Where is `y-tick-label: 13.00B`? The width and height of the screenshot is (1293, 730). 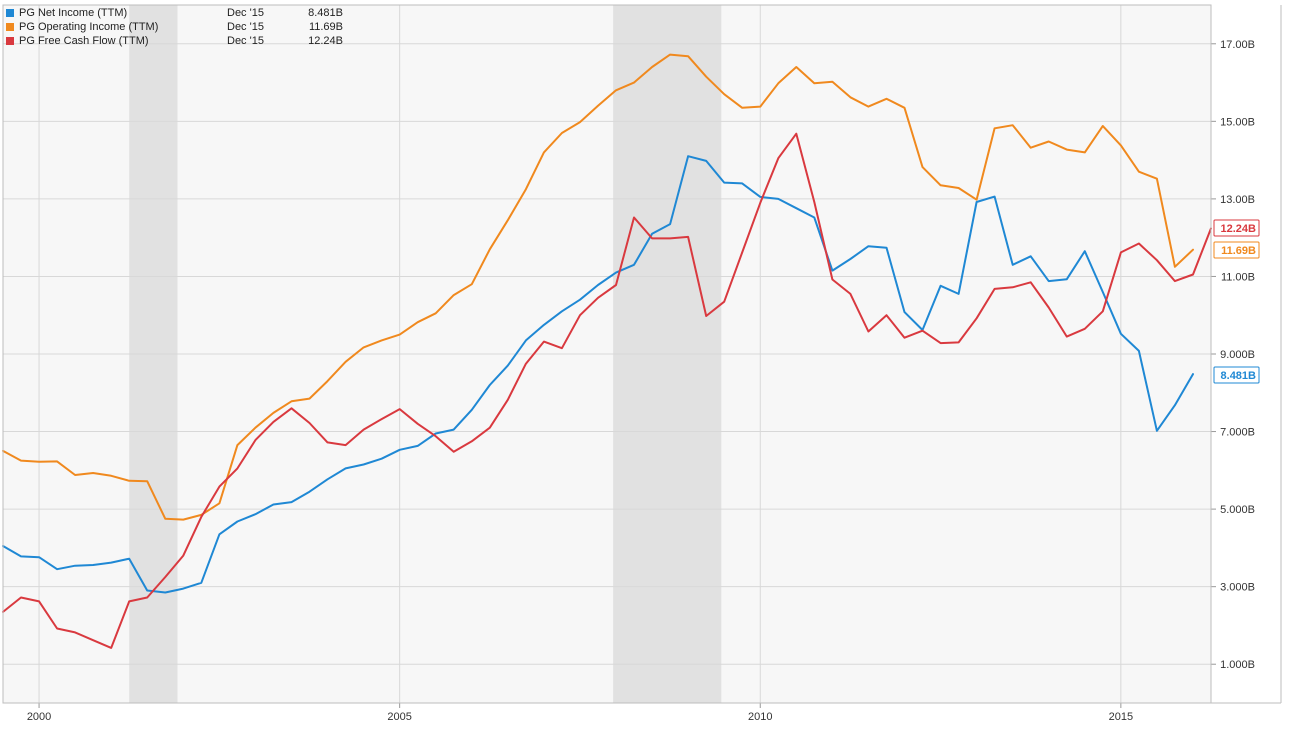 y-tick-label: 13.00B is located at coordinates (1237, 200).